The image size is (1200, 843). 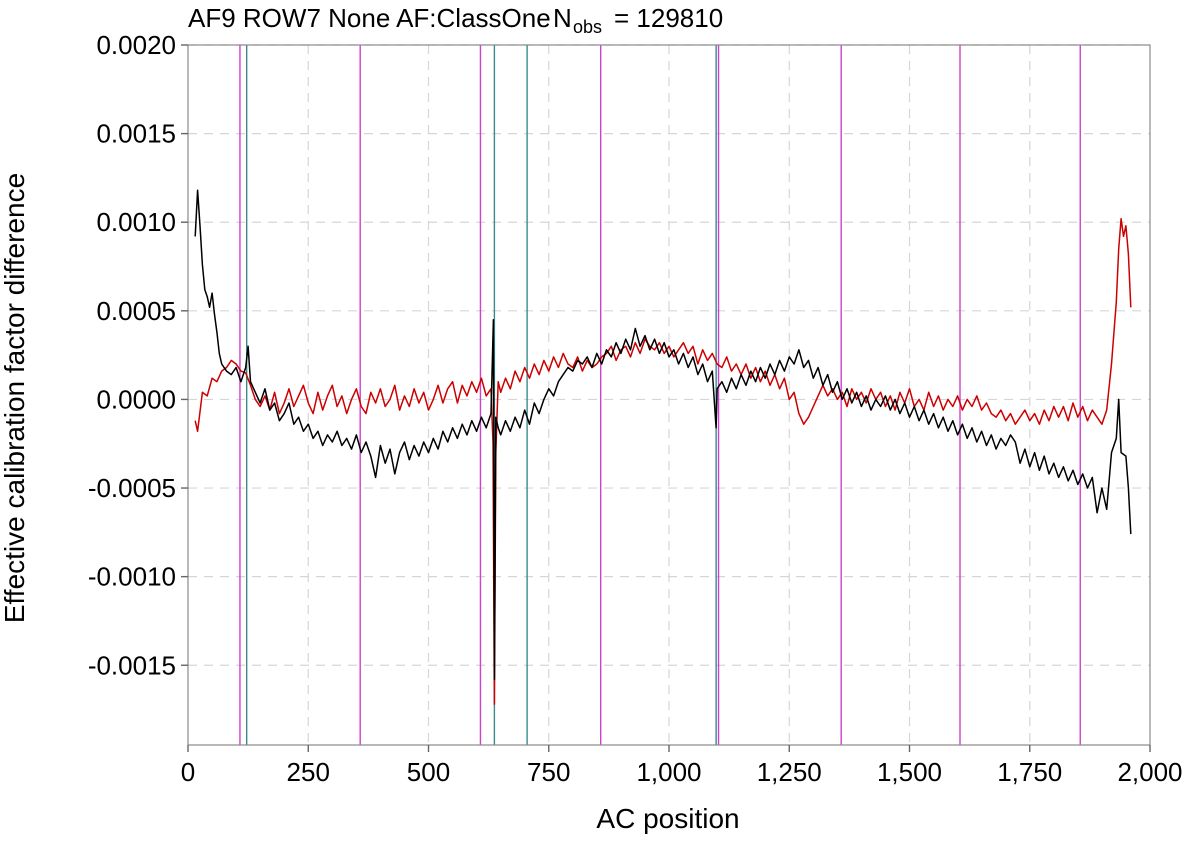 What do you see at coordinates (548, 772) in the screenshot?
I see `x-tick-label: 750` at bounding box center [548, 772].